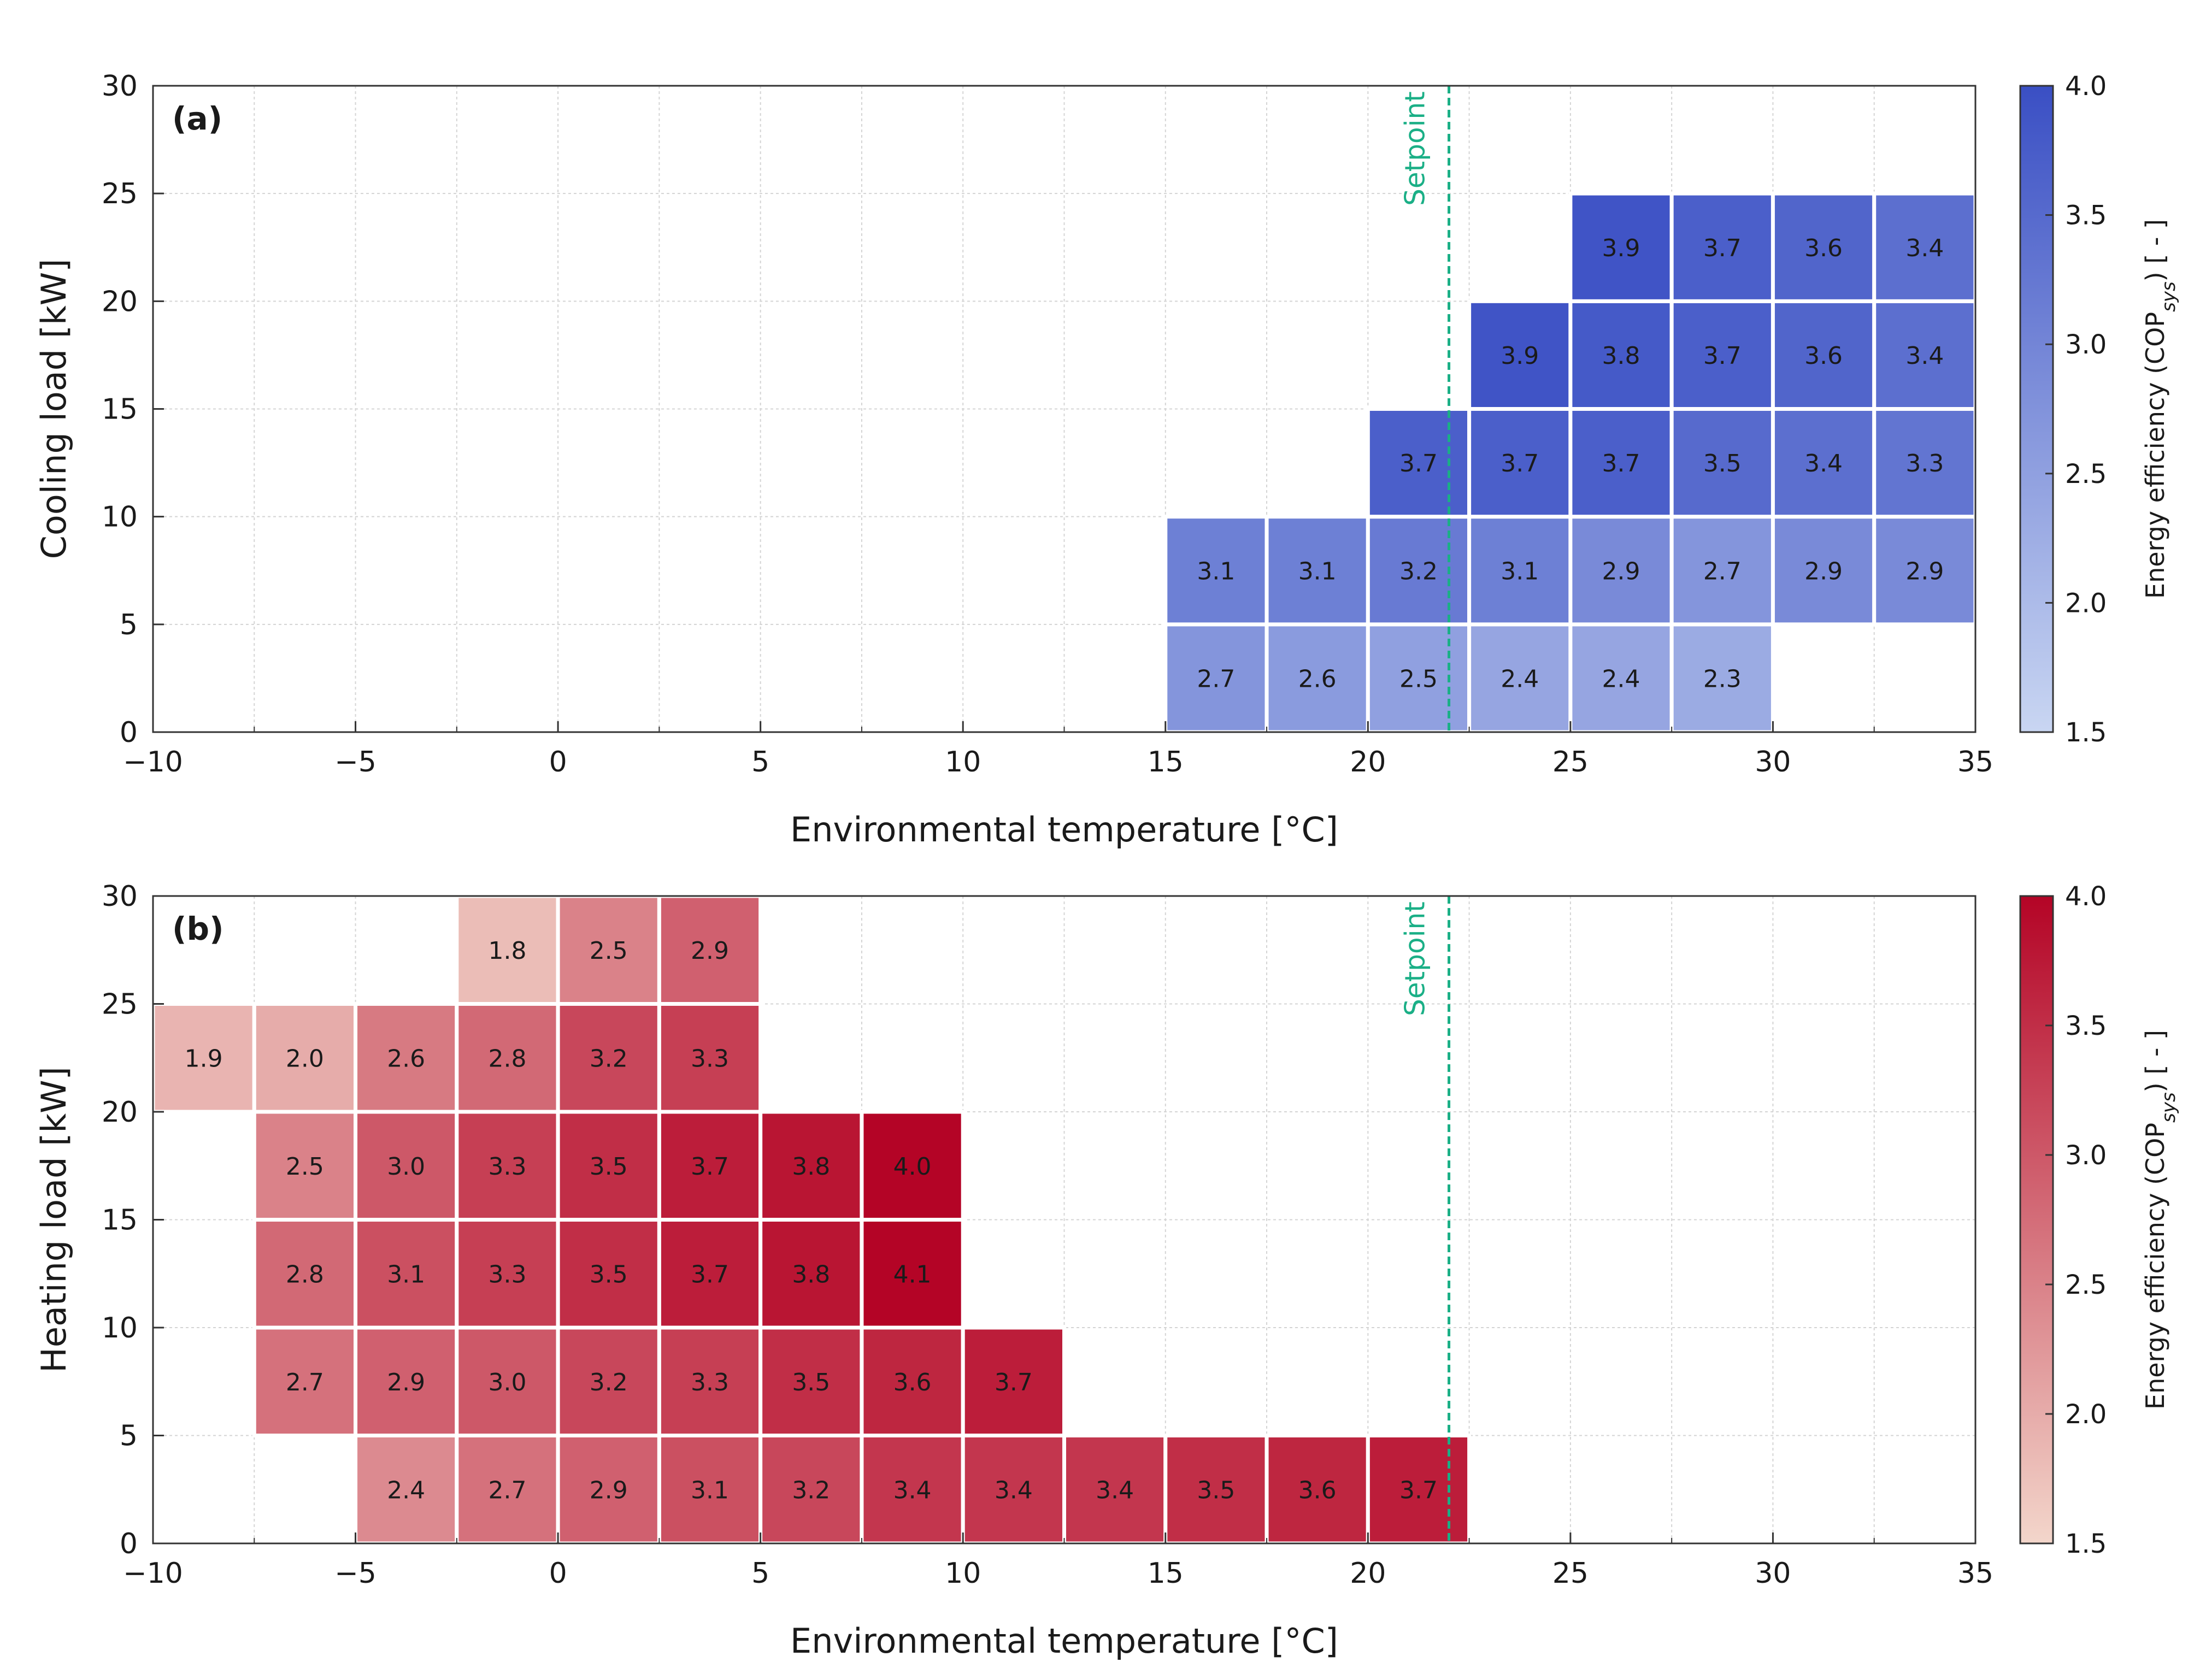 This screenshot has height=1680, width=2194. I want to click on cell-value-label: 2.8, so click(305, 1274).